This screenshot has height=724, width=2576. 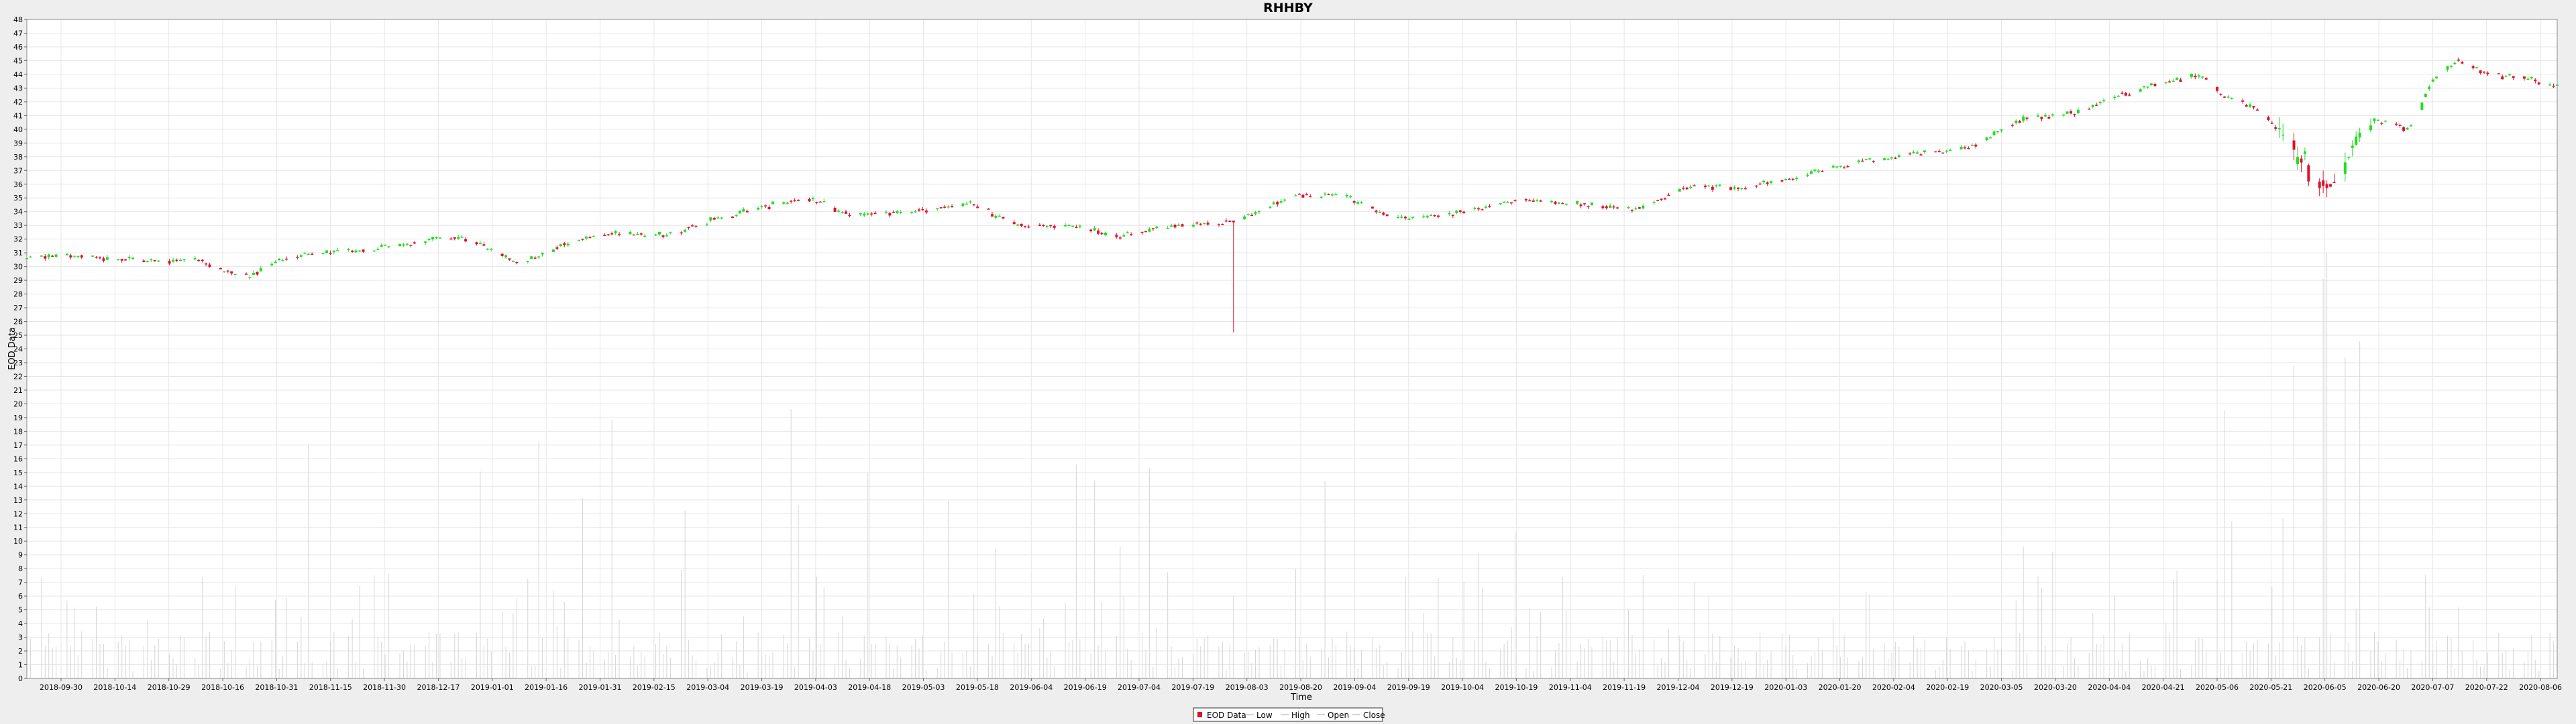 What do you see at coordinates (18, 143) in the screenshot?
I see `y-tick-label: 39` at bounding box center [18, 143].